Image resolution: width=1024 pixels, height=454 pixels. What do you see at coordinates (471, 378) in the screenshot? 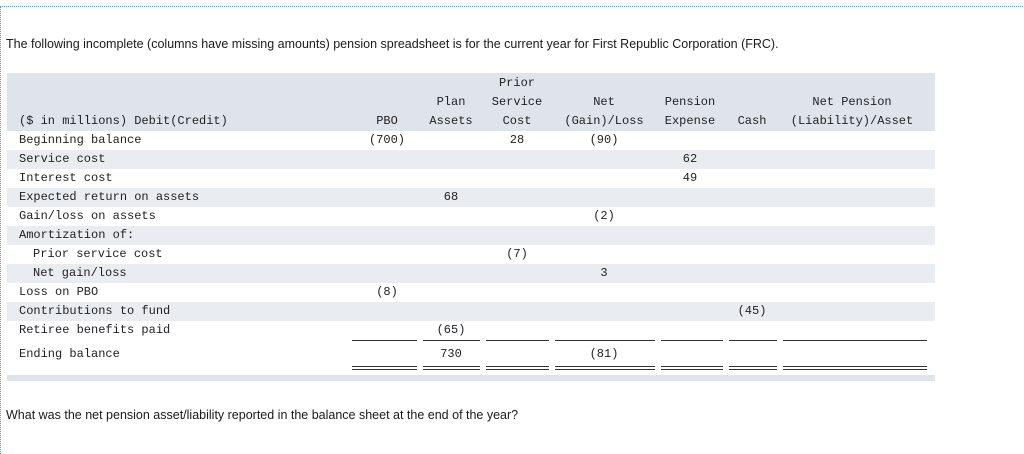
I see `footer-band` at bounding box center [471, 378].